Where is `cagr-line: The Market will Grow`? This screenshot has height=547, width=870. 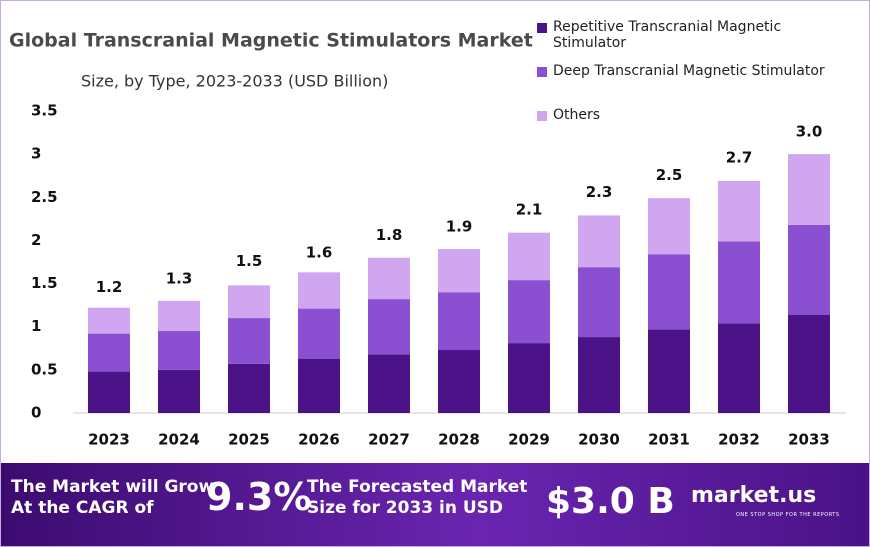 cagr-line: The Market will Grow is located at coordinates (113, 487).